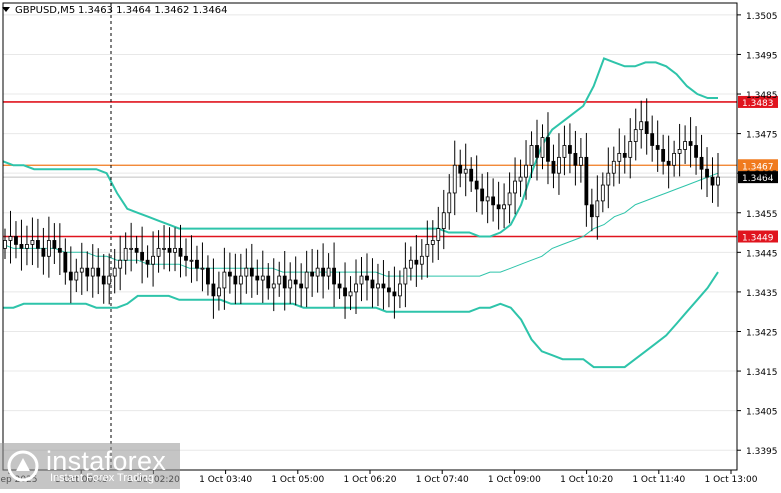 The image size is (781, 493). Describe the element at coordinates (106, 461) in the screenshot. I see `logo-text: instaforex` at that location.